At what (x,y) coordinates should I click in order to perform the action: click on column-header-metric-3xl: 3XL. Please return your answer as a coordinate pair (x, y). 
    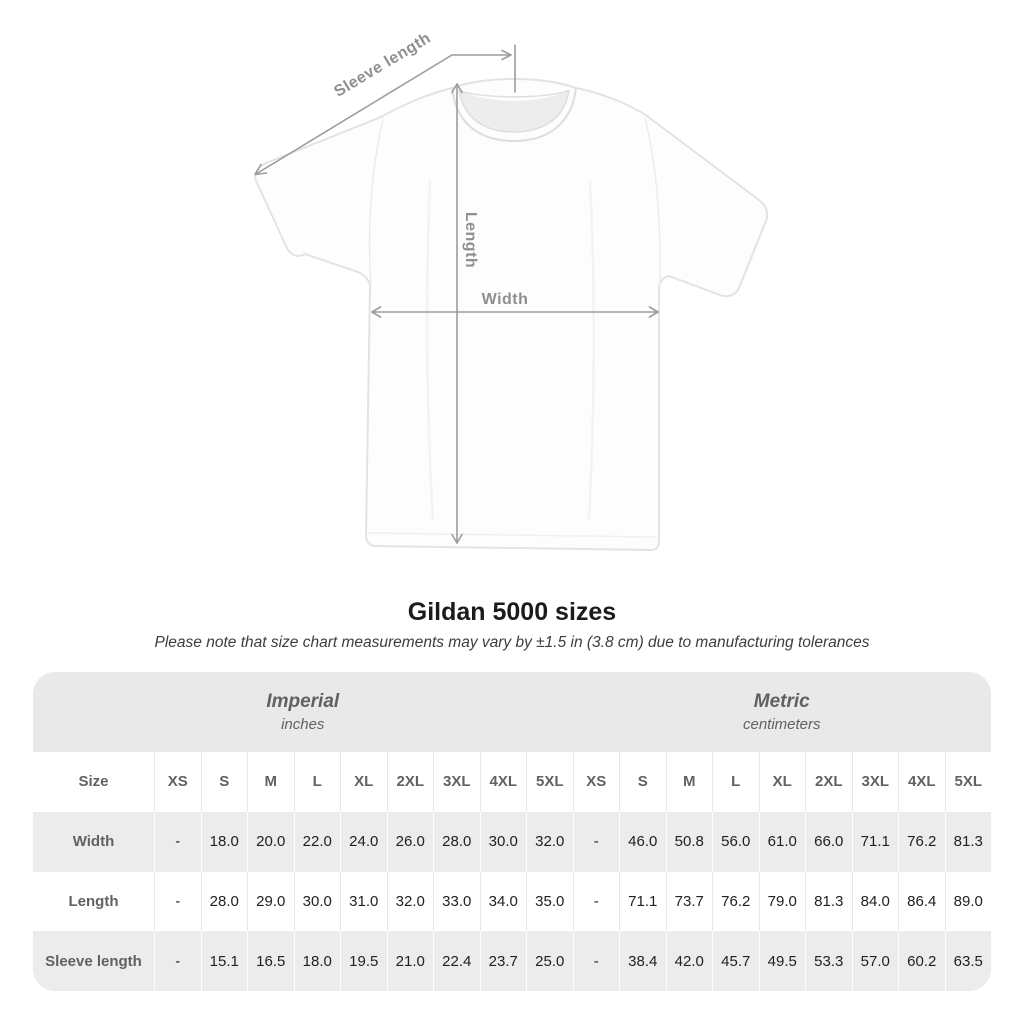
    Looking at the image, I should click on (874, 782).